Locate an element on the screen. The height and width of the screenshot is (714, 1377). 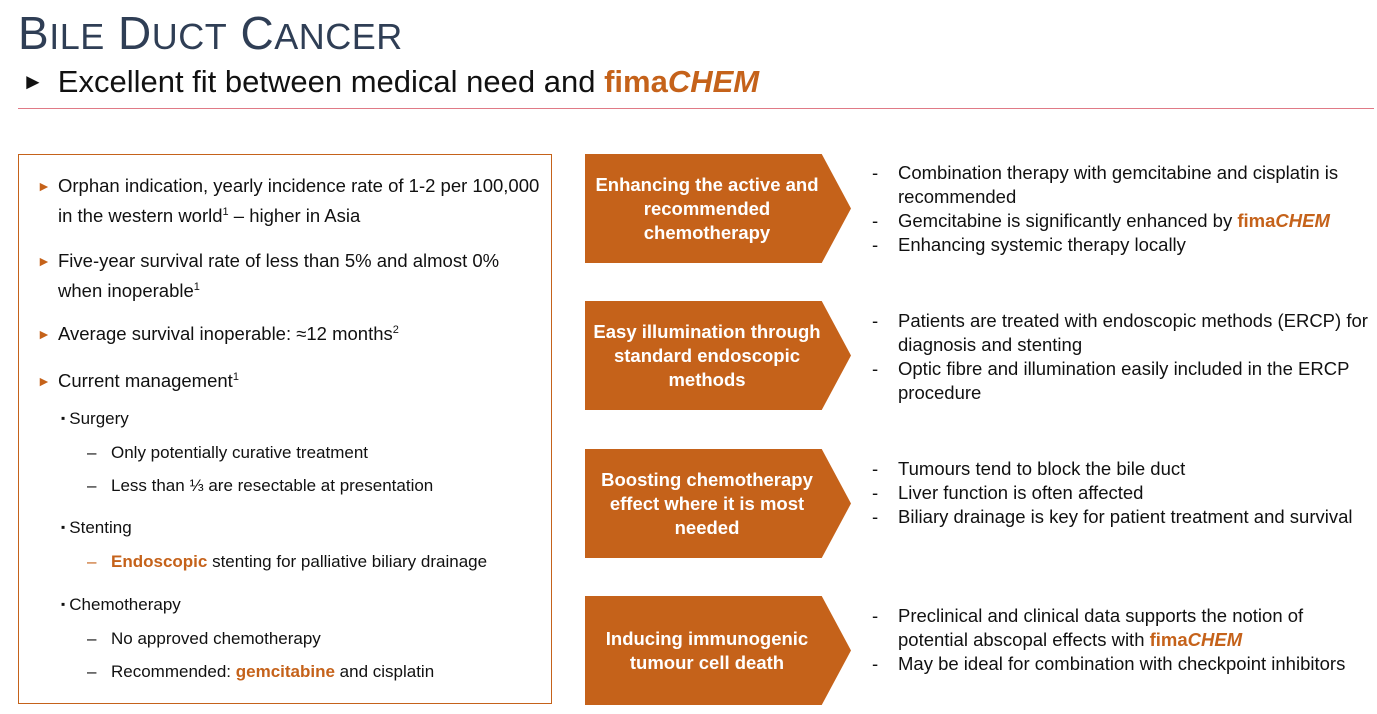
sub-chemotherapy: ▪ Chemotherapy is located at coordinates (121, 604).